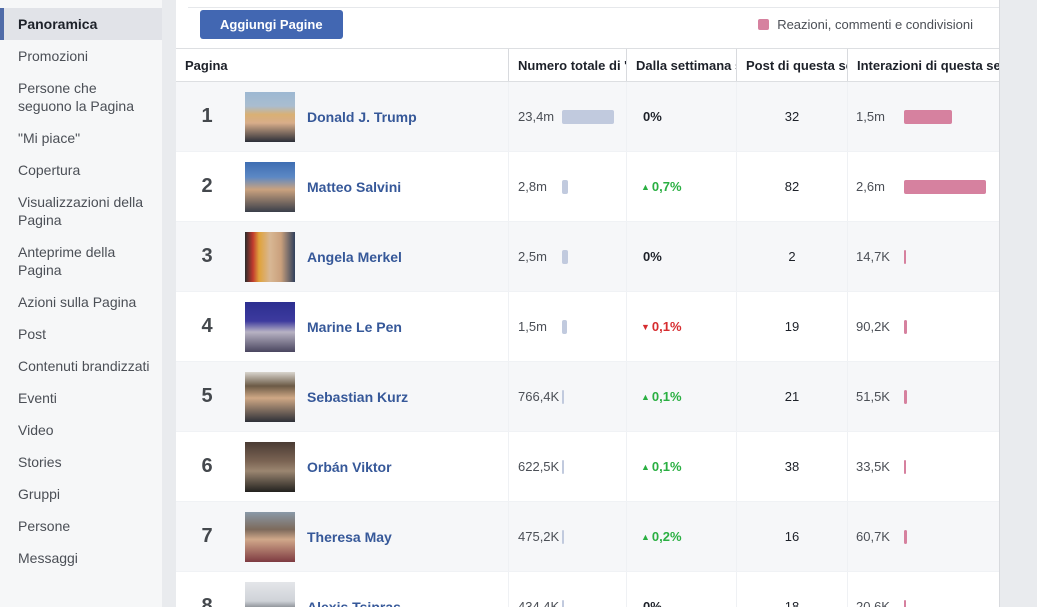 The width and height of the screenshot is (1037, 607). Describe the element at coordinates (791, 116) in the screenshot. I see `posts-cell: 32` at that location.